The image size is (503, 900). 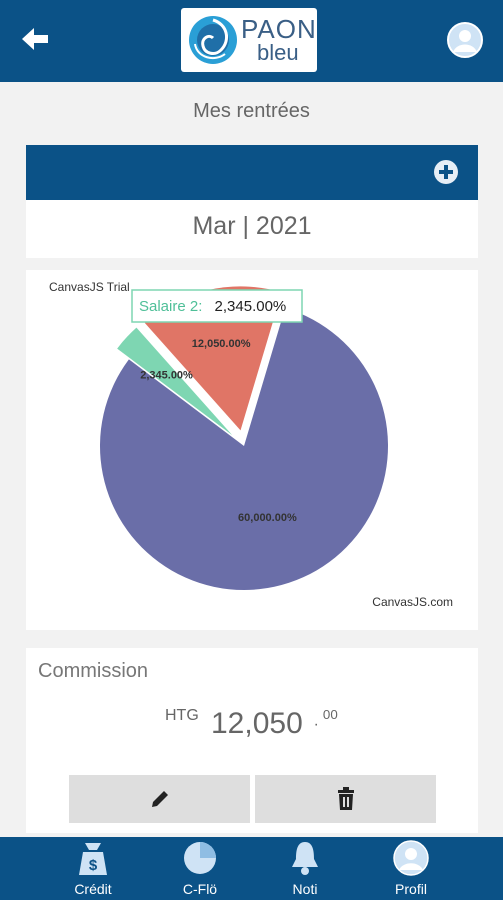 I want to click on month-display, so click(x=252, y=229).